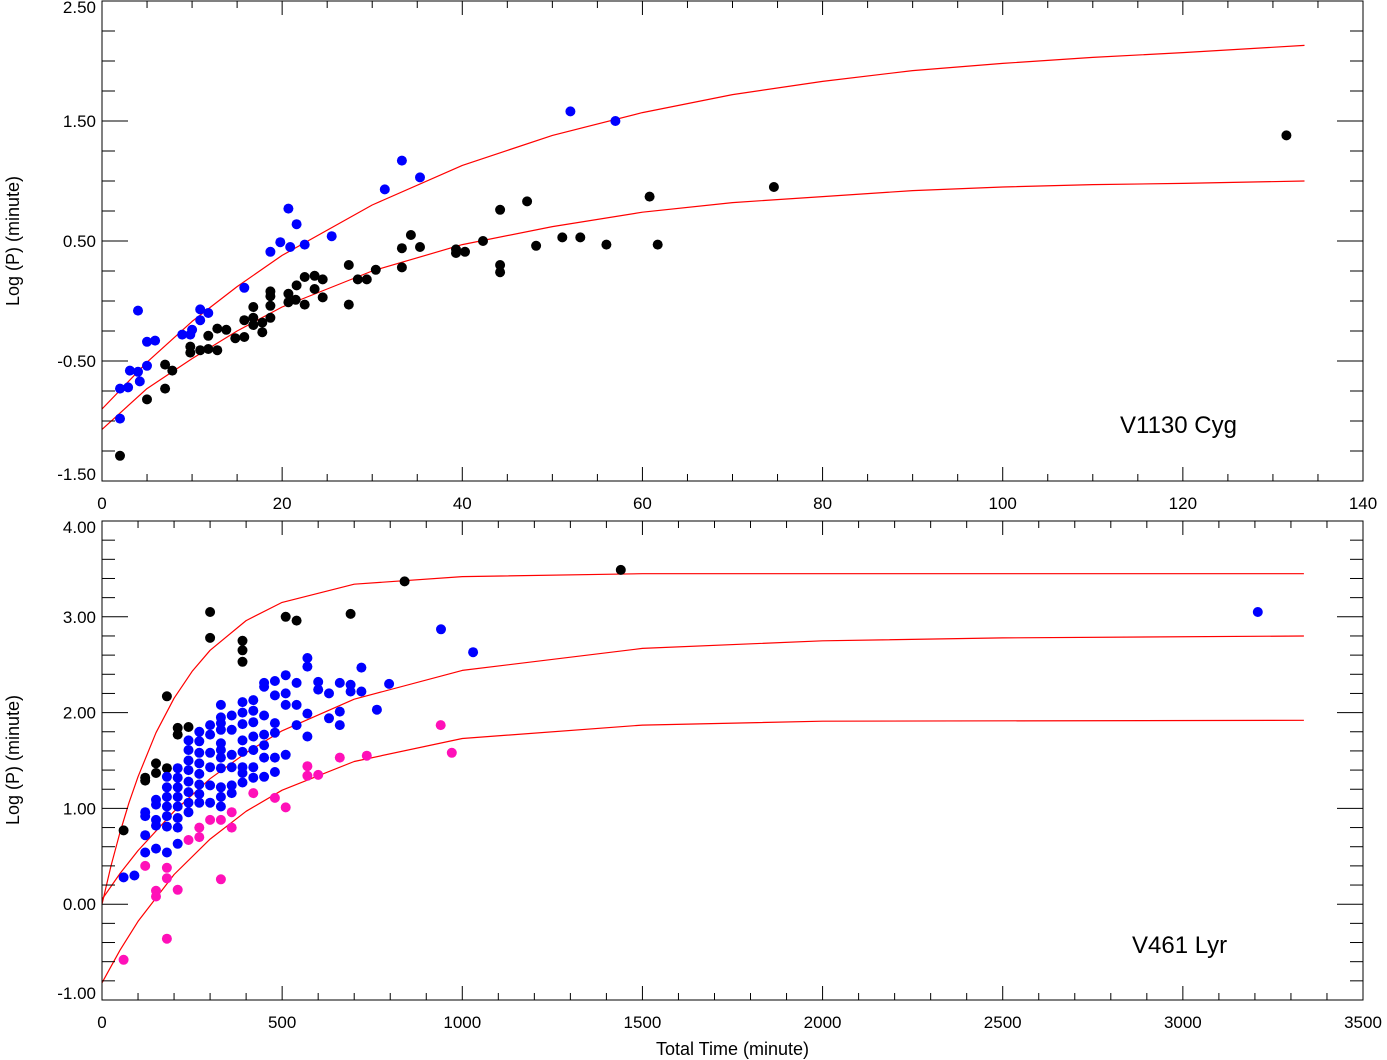 The height and width of the screenshot is (1060, 1387). What do you see at coordinates (643, 1022) in the screenshot?
I see `x-tick-label: 1500` at bounding box center [643, 1022].